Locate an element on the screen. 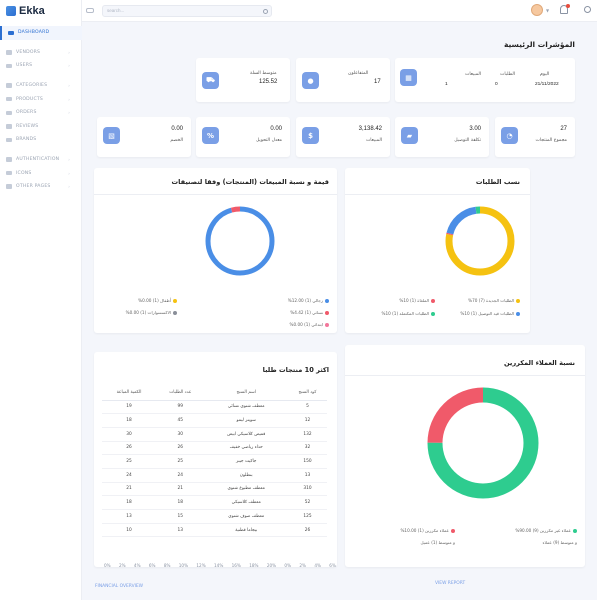 The height and width of the screenshot is (600, 597). legend-label: عملاء مكررين (1) 10.00% is located at coordinates (424, 530).